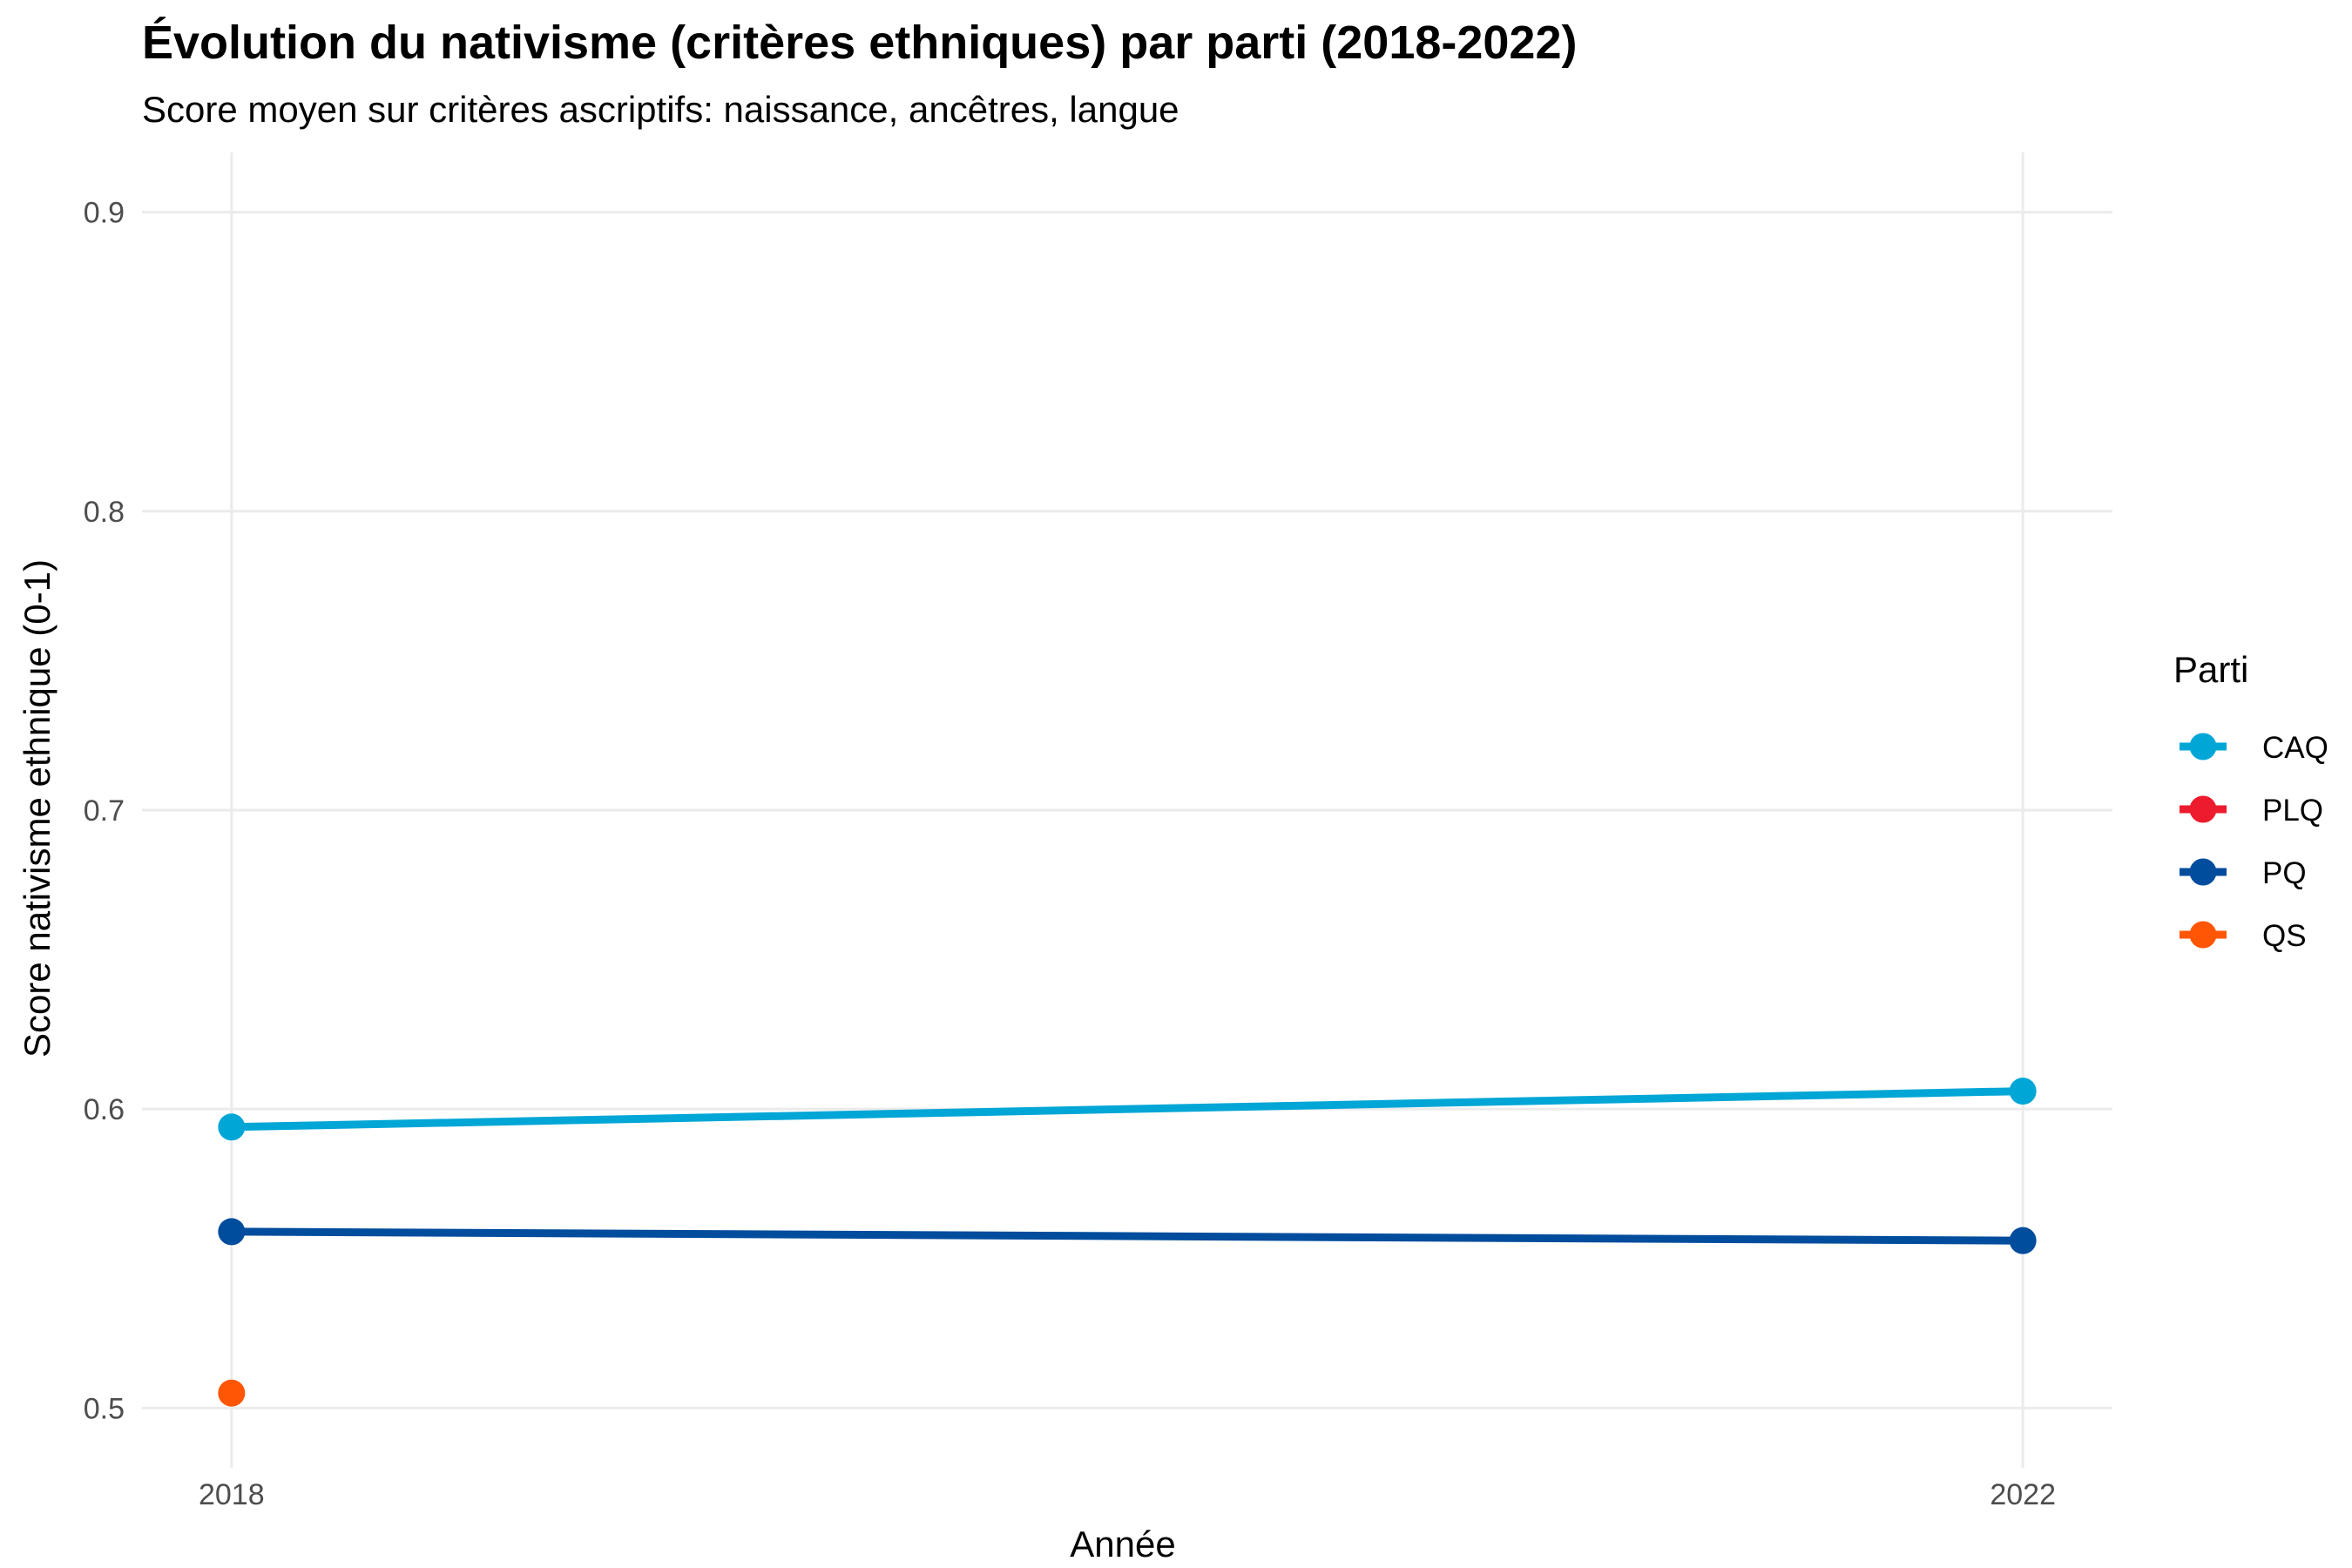 This screenshot has height=1568, width=2352. Describe the element at coordinates (1127, 1166) in the screenshot. I see `series-lines` at that location.